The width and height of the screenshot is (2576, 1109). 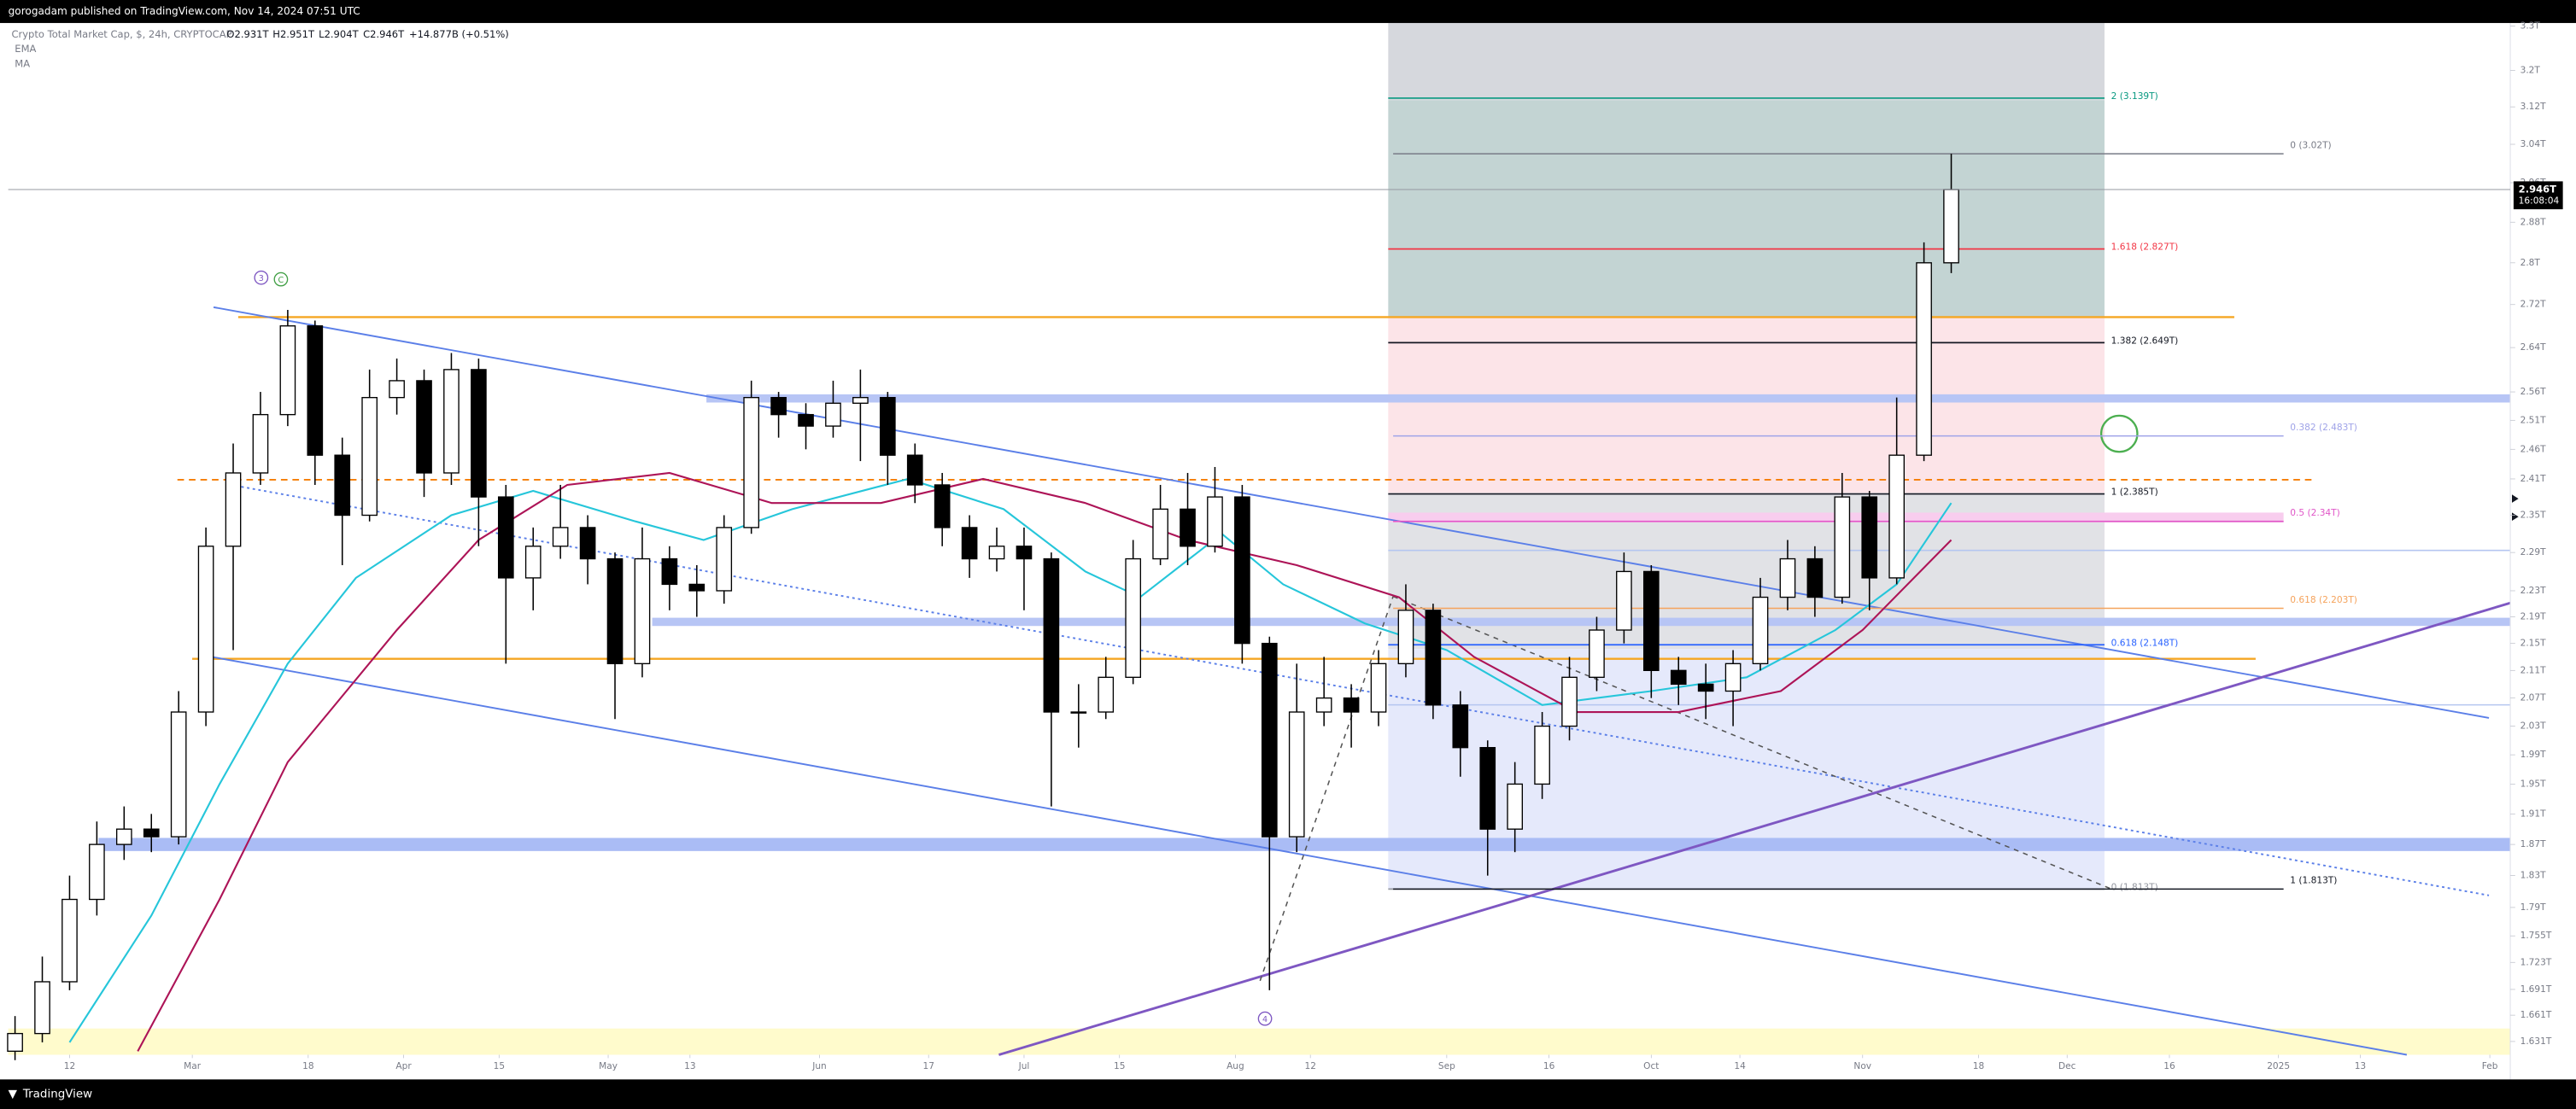 What do you see at coordinates (2310, 146) in the screenshot?
I see `retracement-level-label: 0 (3.02T)` at bounding box center [2310, 146].